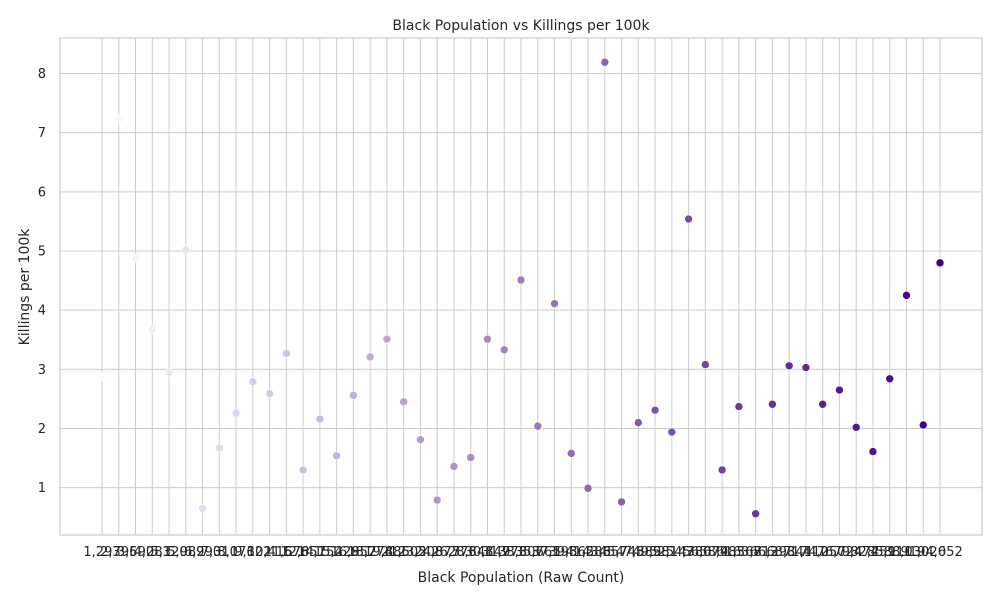 This screenshot has height=600, width=1000. Describe the element at coordinates (789, 552) in the screenshot. I see `x-tick-label: 68,841` at that location.